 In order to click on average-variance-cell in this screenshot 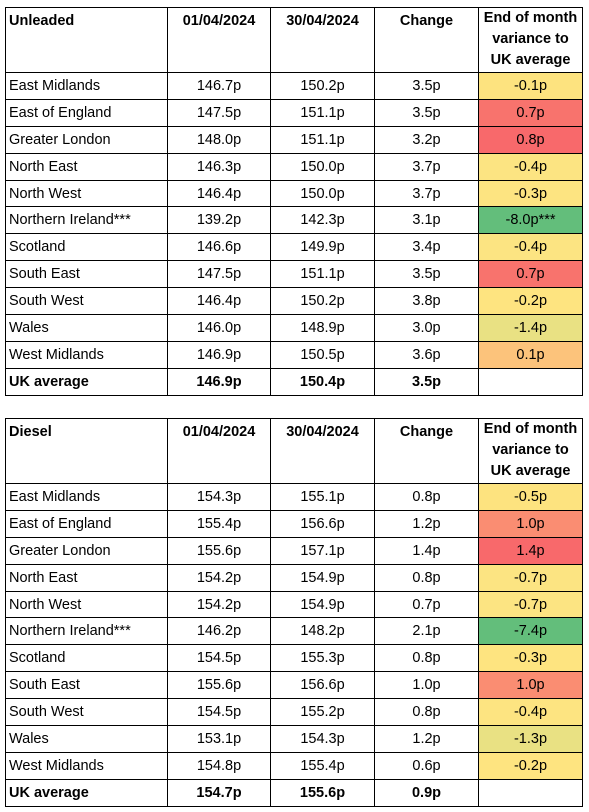, I will do `click(530, 381)`.